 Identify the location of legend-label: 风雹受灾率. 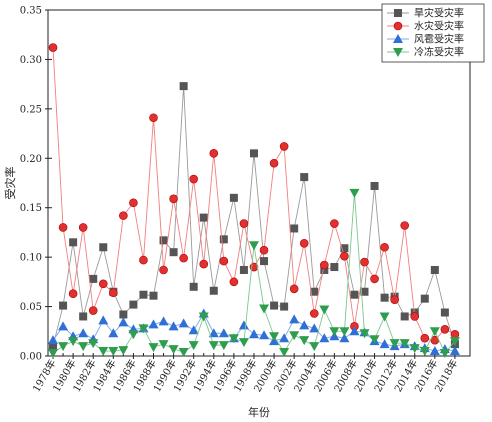
(439, 39).